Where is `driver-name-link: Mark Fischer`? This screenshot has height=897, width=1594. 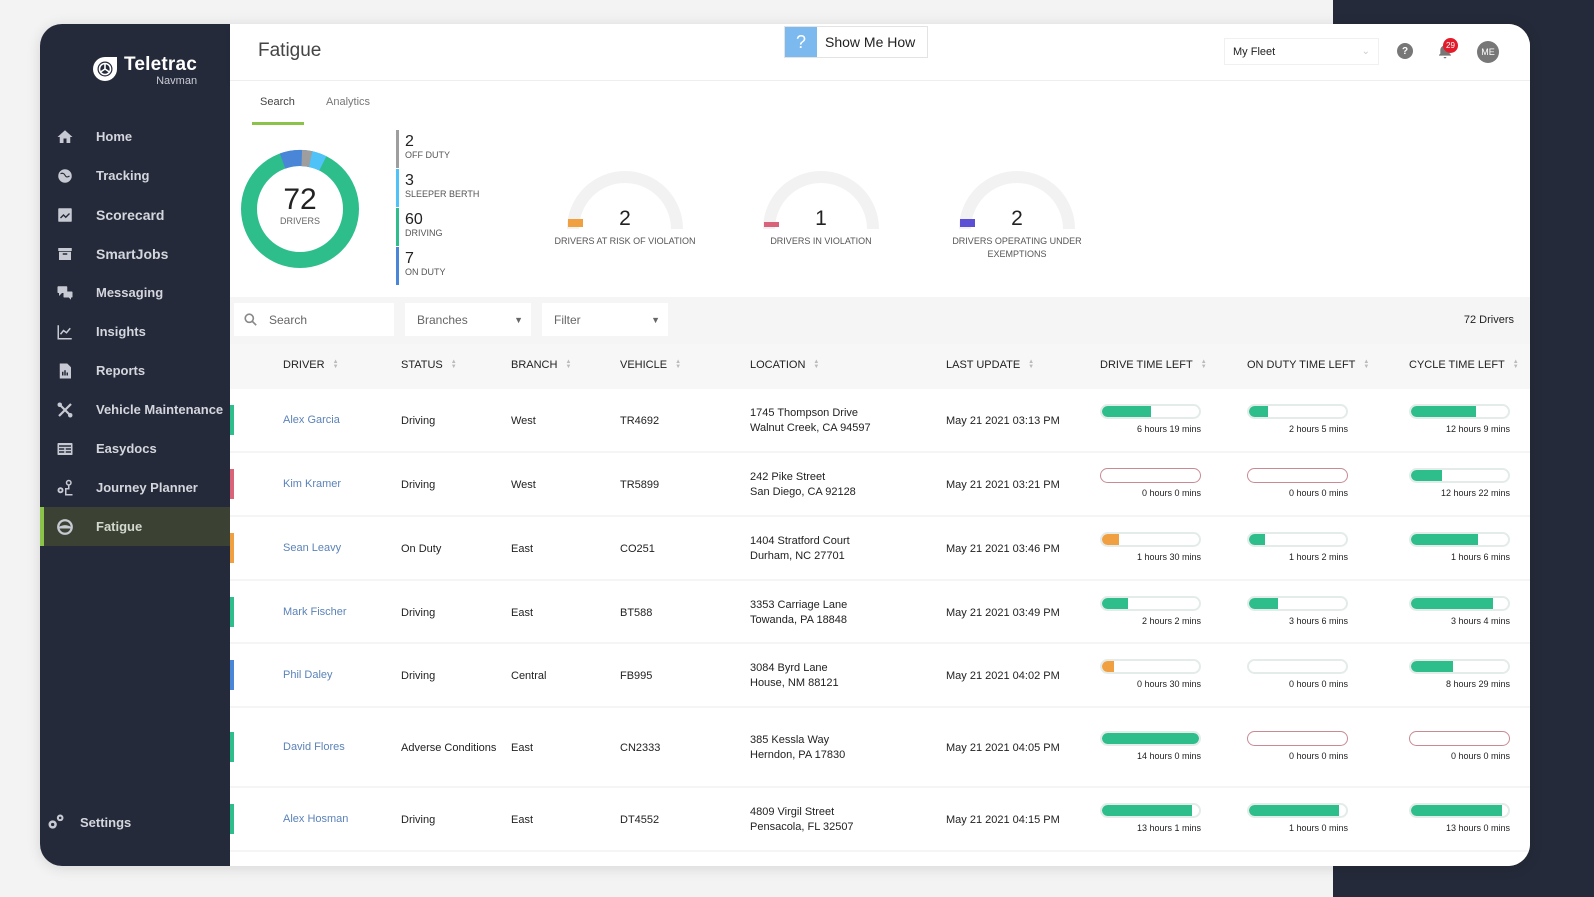
driver-name-link: Mark Fischer is located at coordinates (315, 611).